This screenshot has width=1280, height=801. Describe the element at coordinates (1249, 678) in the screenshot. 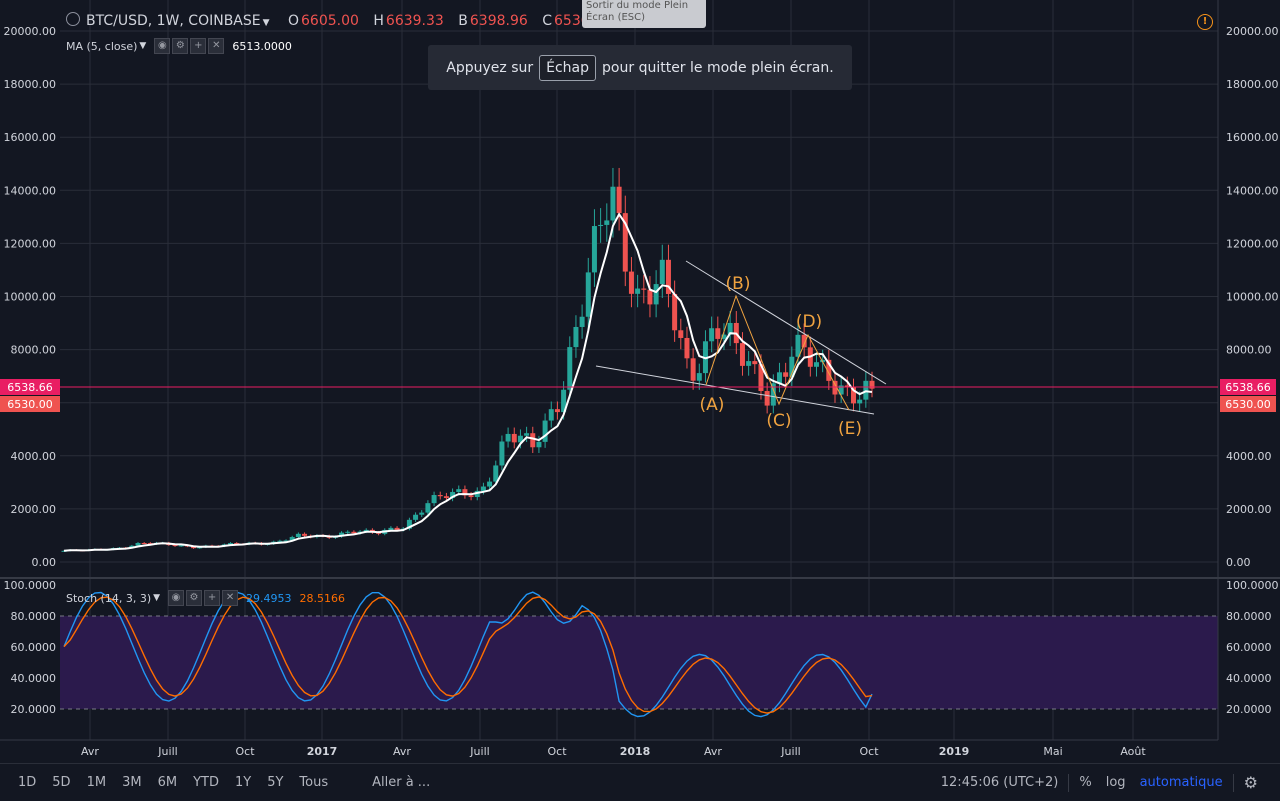

I see `stoch-tick-label-right: 40.0000` at that location.